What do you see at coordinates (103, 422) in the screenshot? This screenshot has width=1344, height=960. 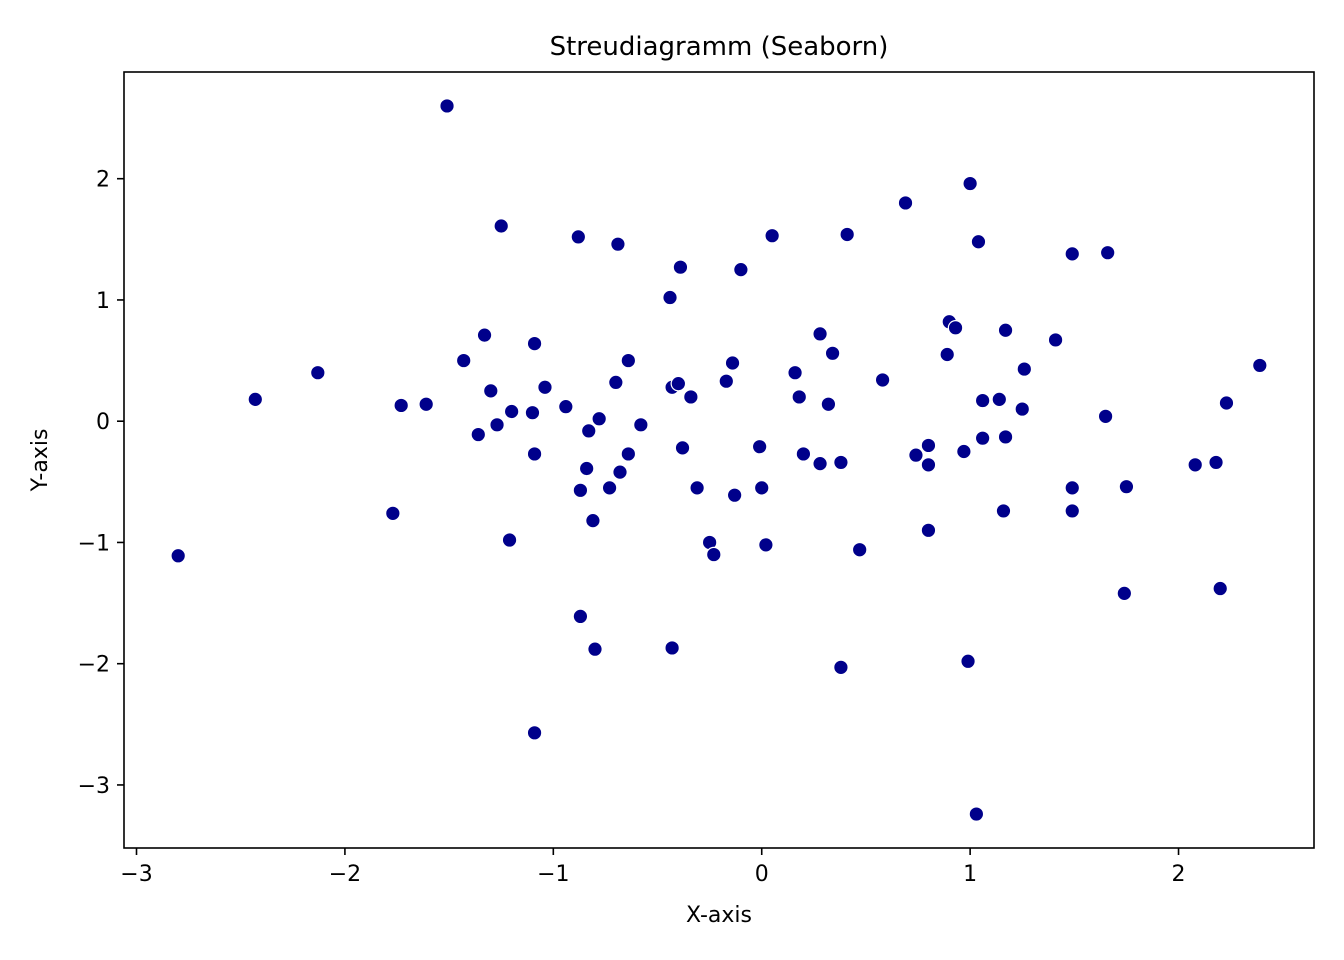 I see `y-tick-label: 0` at bounding box center [103, 422].